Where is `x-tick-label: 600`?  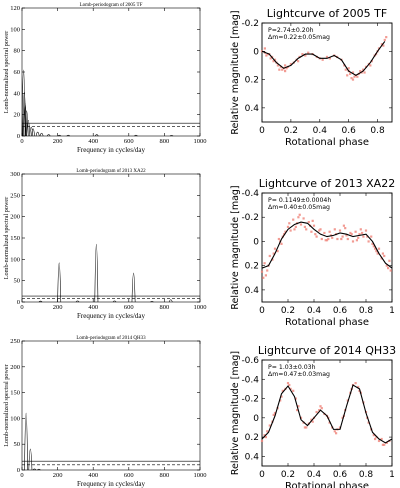 x-tick-label: 600 is located at coordinates (129, 307).